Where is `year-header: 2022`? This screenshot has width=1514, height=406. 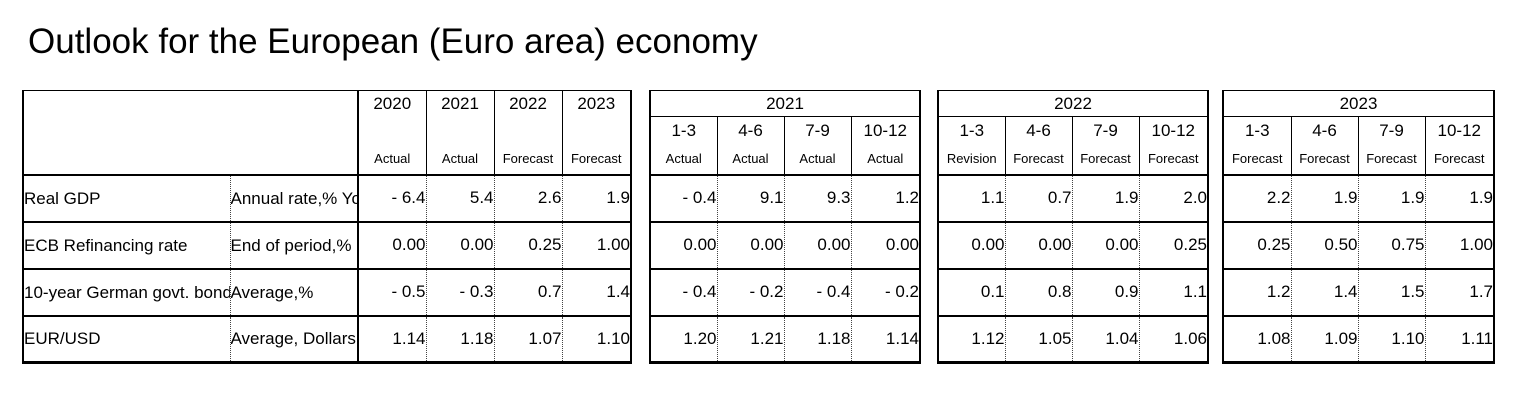 year-header: 2022 is located at coordinates (527, 103).